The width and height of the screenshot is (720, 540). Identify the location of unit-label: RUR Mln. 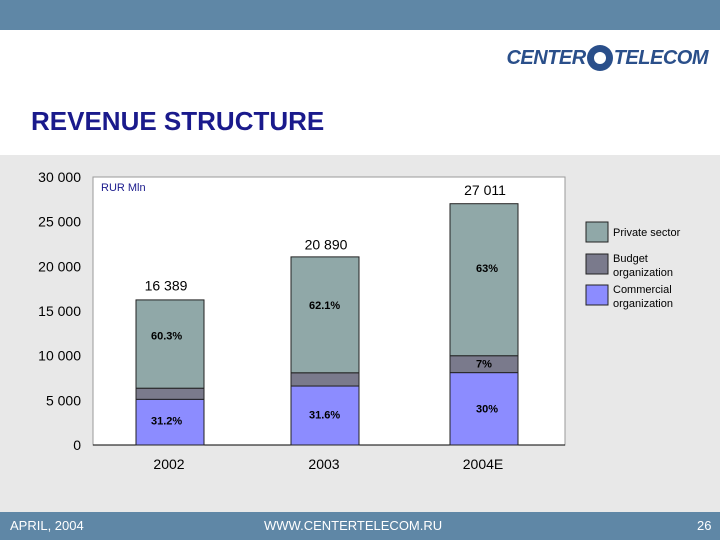
(123, 188).